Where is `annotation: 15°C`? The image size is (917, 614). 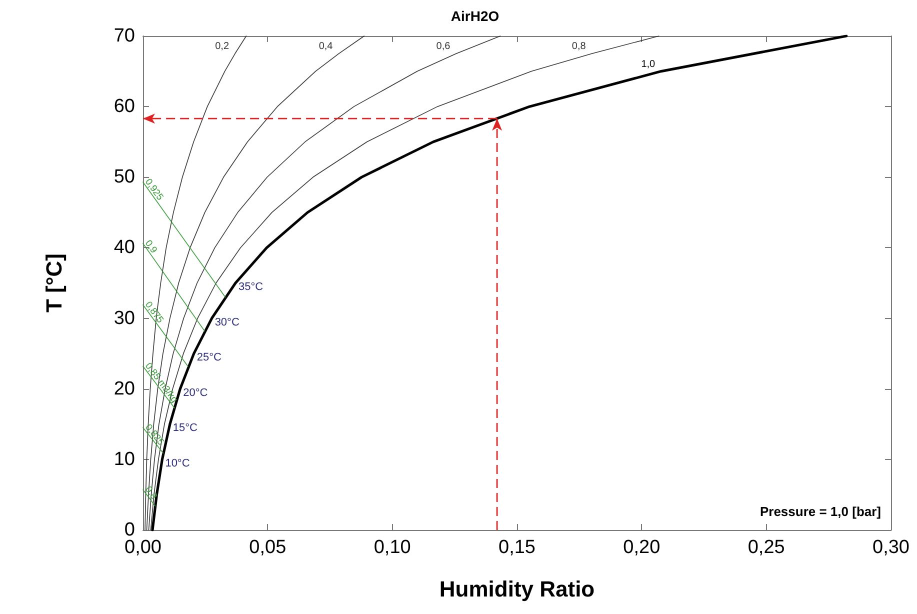 annotation: 15°C is located at coordinates (185, 428).